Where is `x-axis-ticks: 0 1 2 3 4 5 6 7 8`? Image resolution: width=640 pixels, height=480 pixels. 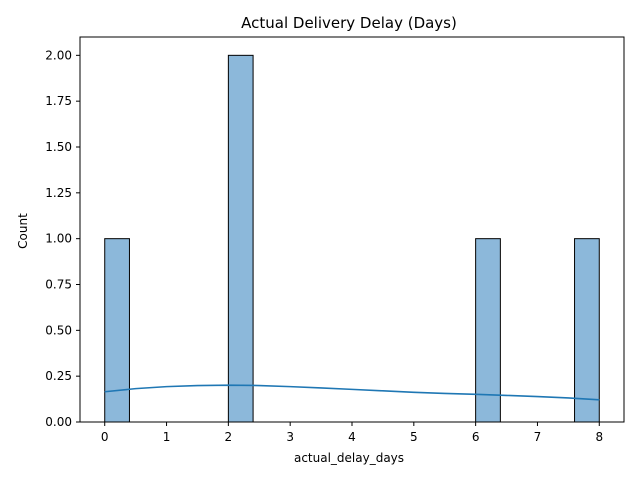
x-axis-ticks: 0 1 2 3 4 5 6 7 8 is located at coordinates (352, 433).